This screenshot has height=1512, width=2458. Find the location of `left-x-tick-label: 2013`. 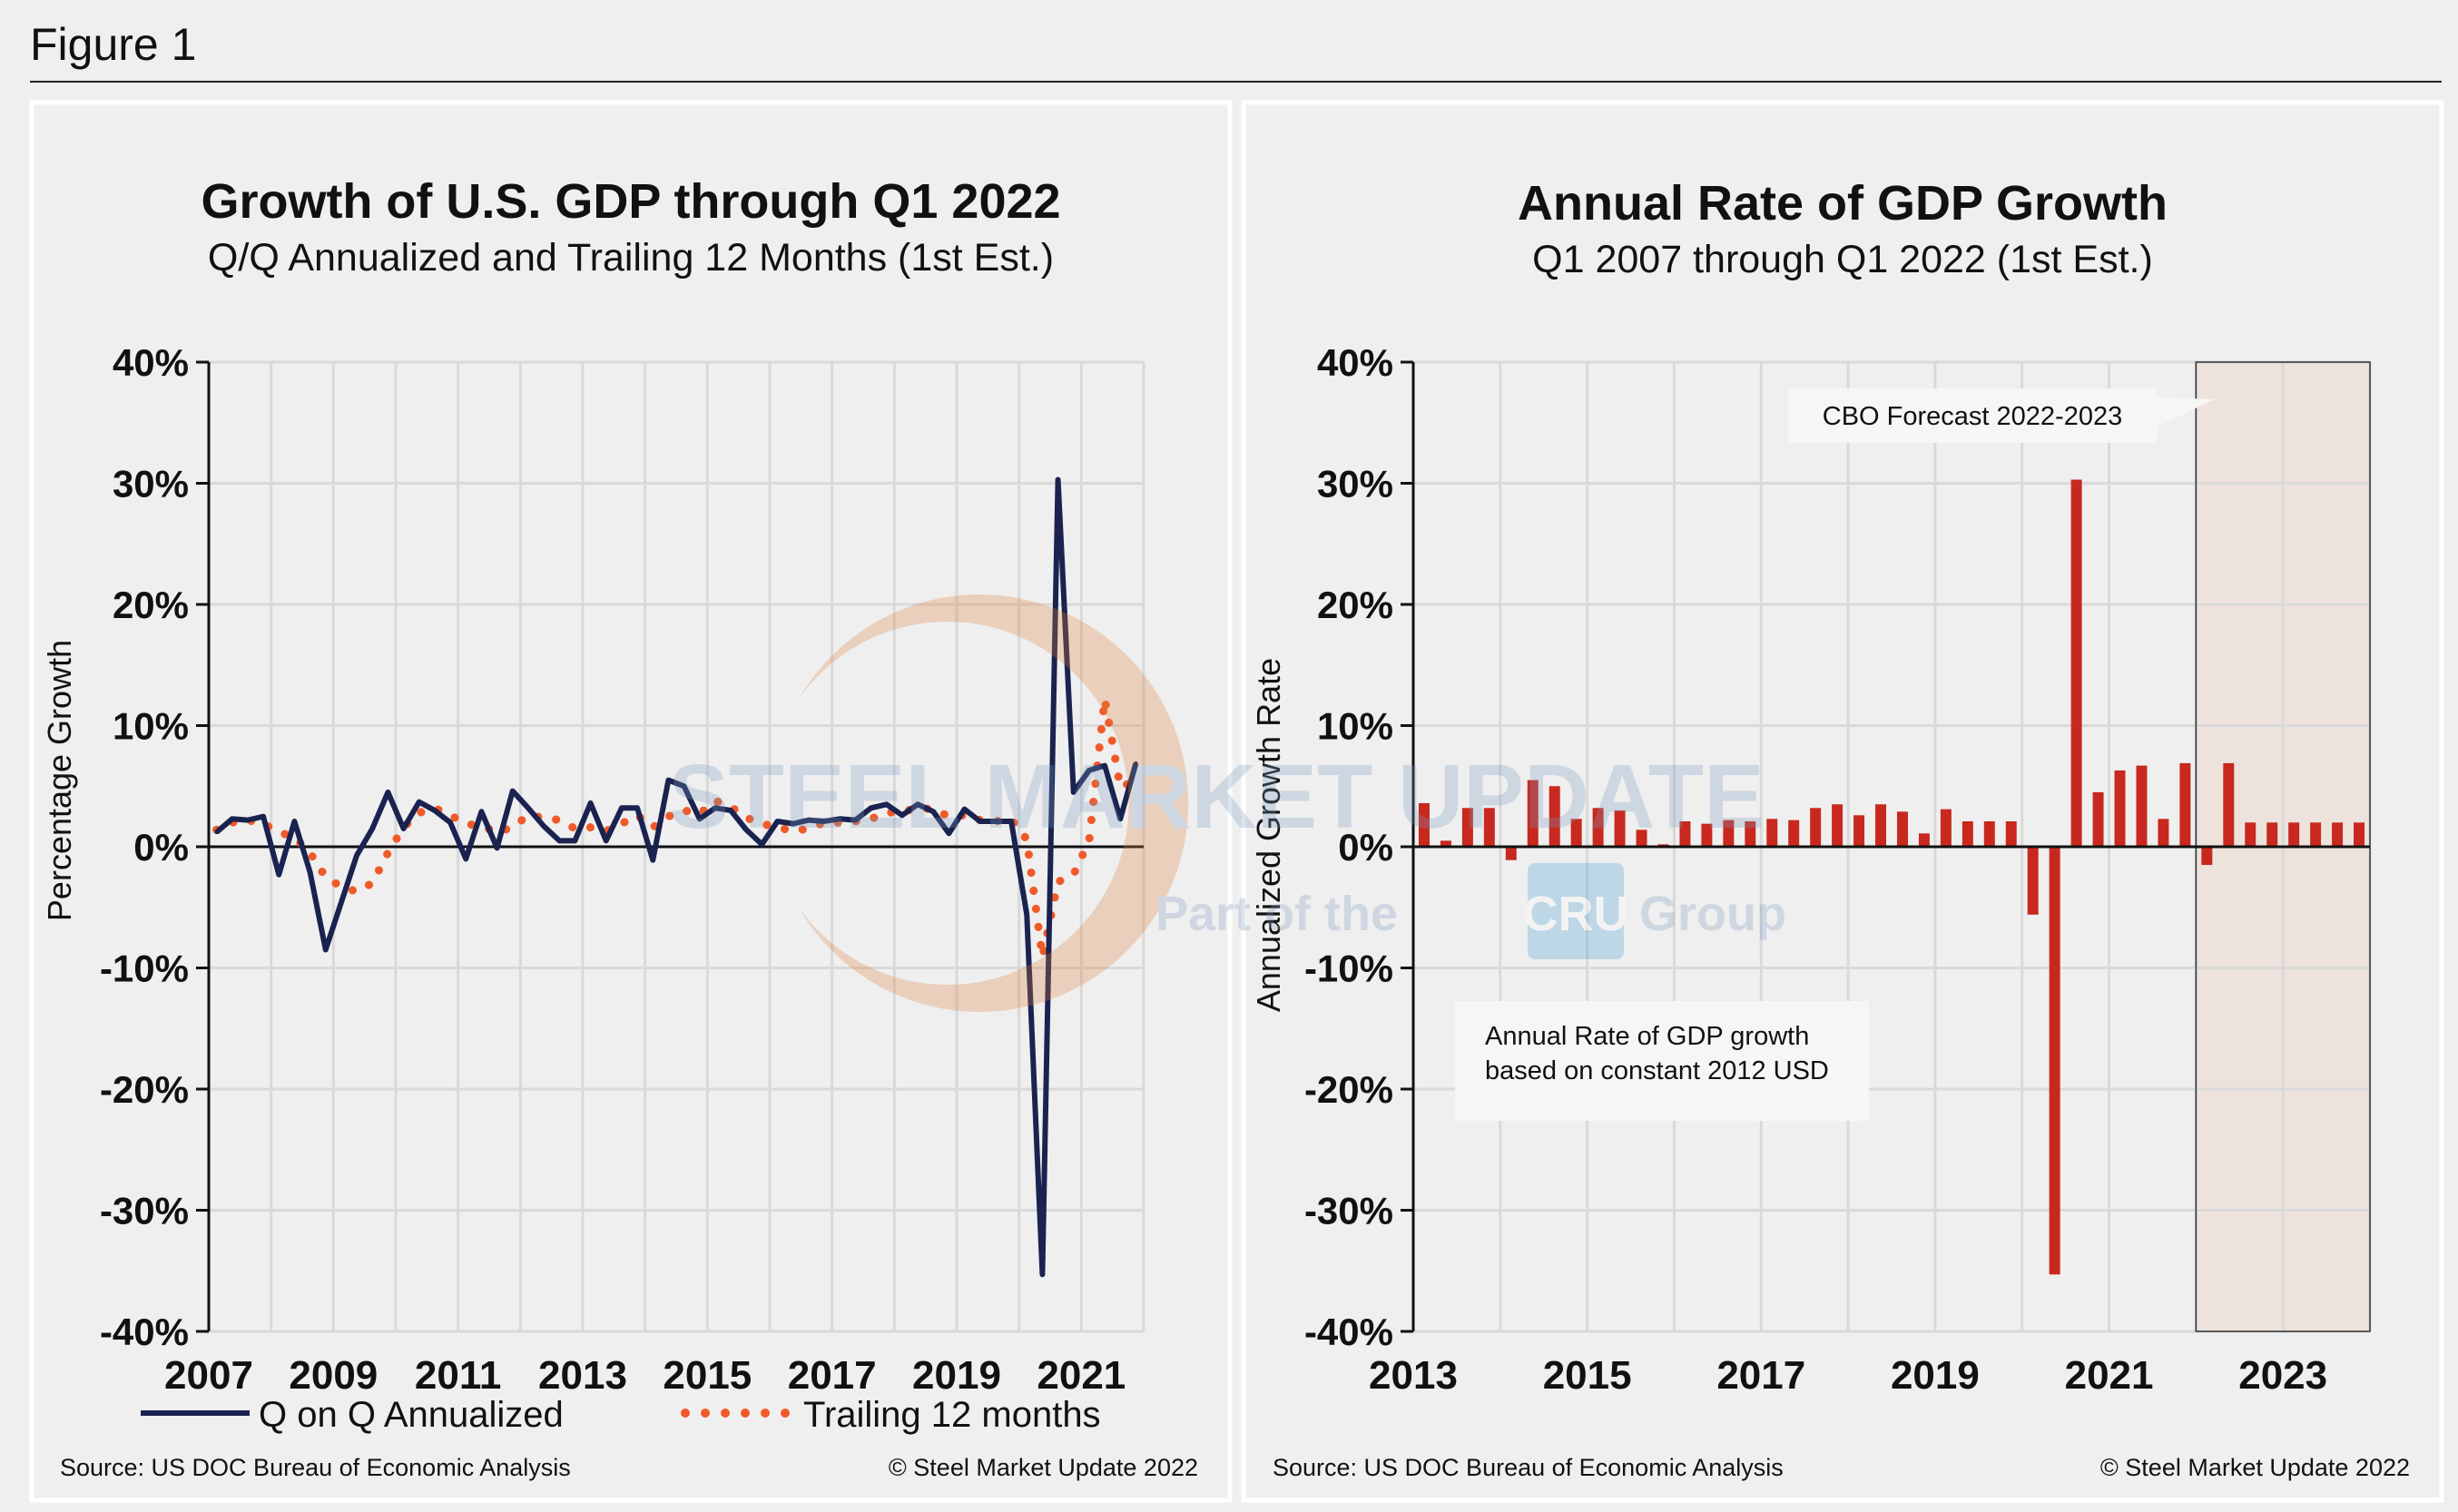

left-x-tick-label: 2013 is located at coordinates (583, 1375).